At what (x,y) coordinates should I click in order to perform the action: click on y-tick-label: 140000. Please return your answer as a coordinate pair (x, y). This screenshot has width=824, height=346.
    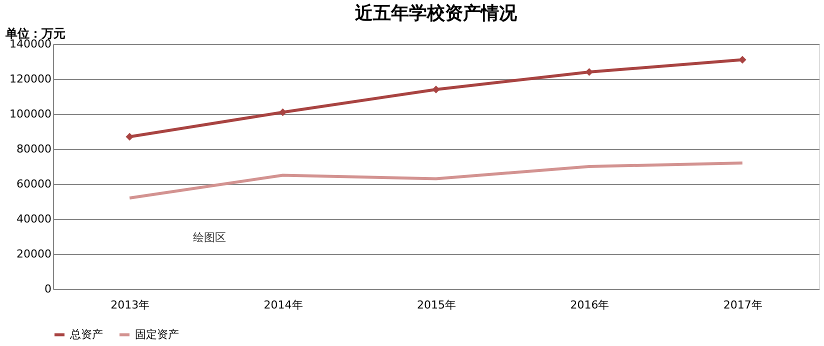
    Looking at the image, I should click on (31, 44).